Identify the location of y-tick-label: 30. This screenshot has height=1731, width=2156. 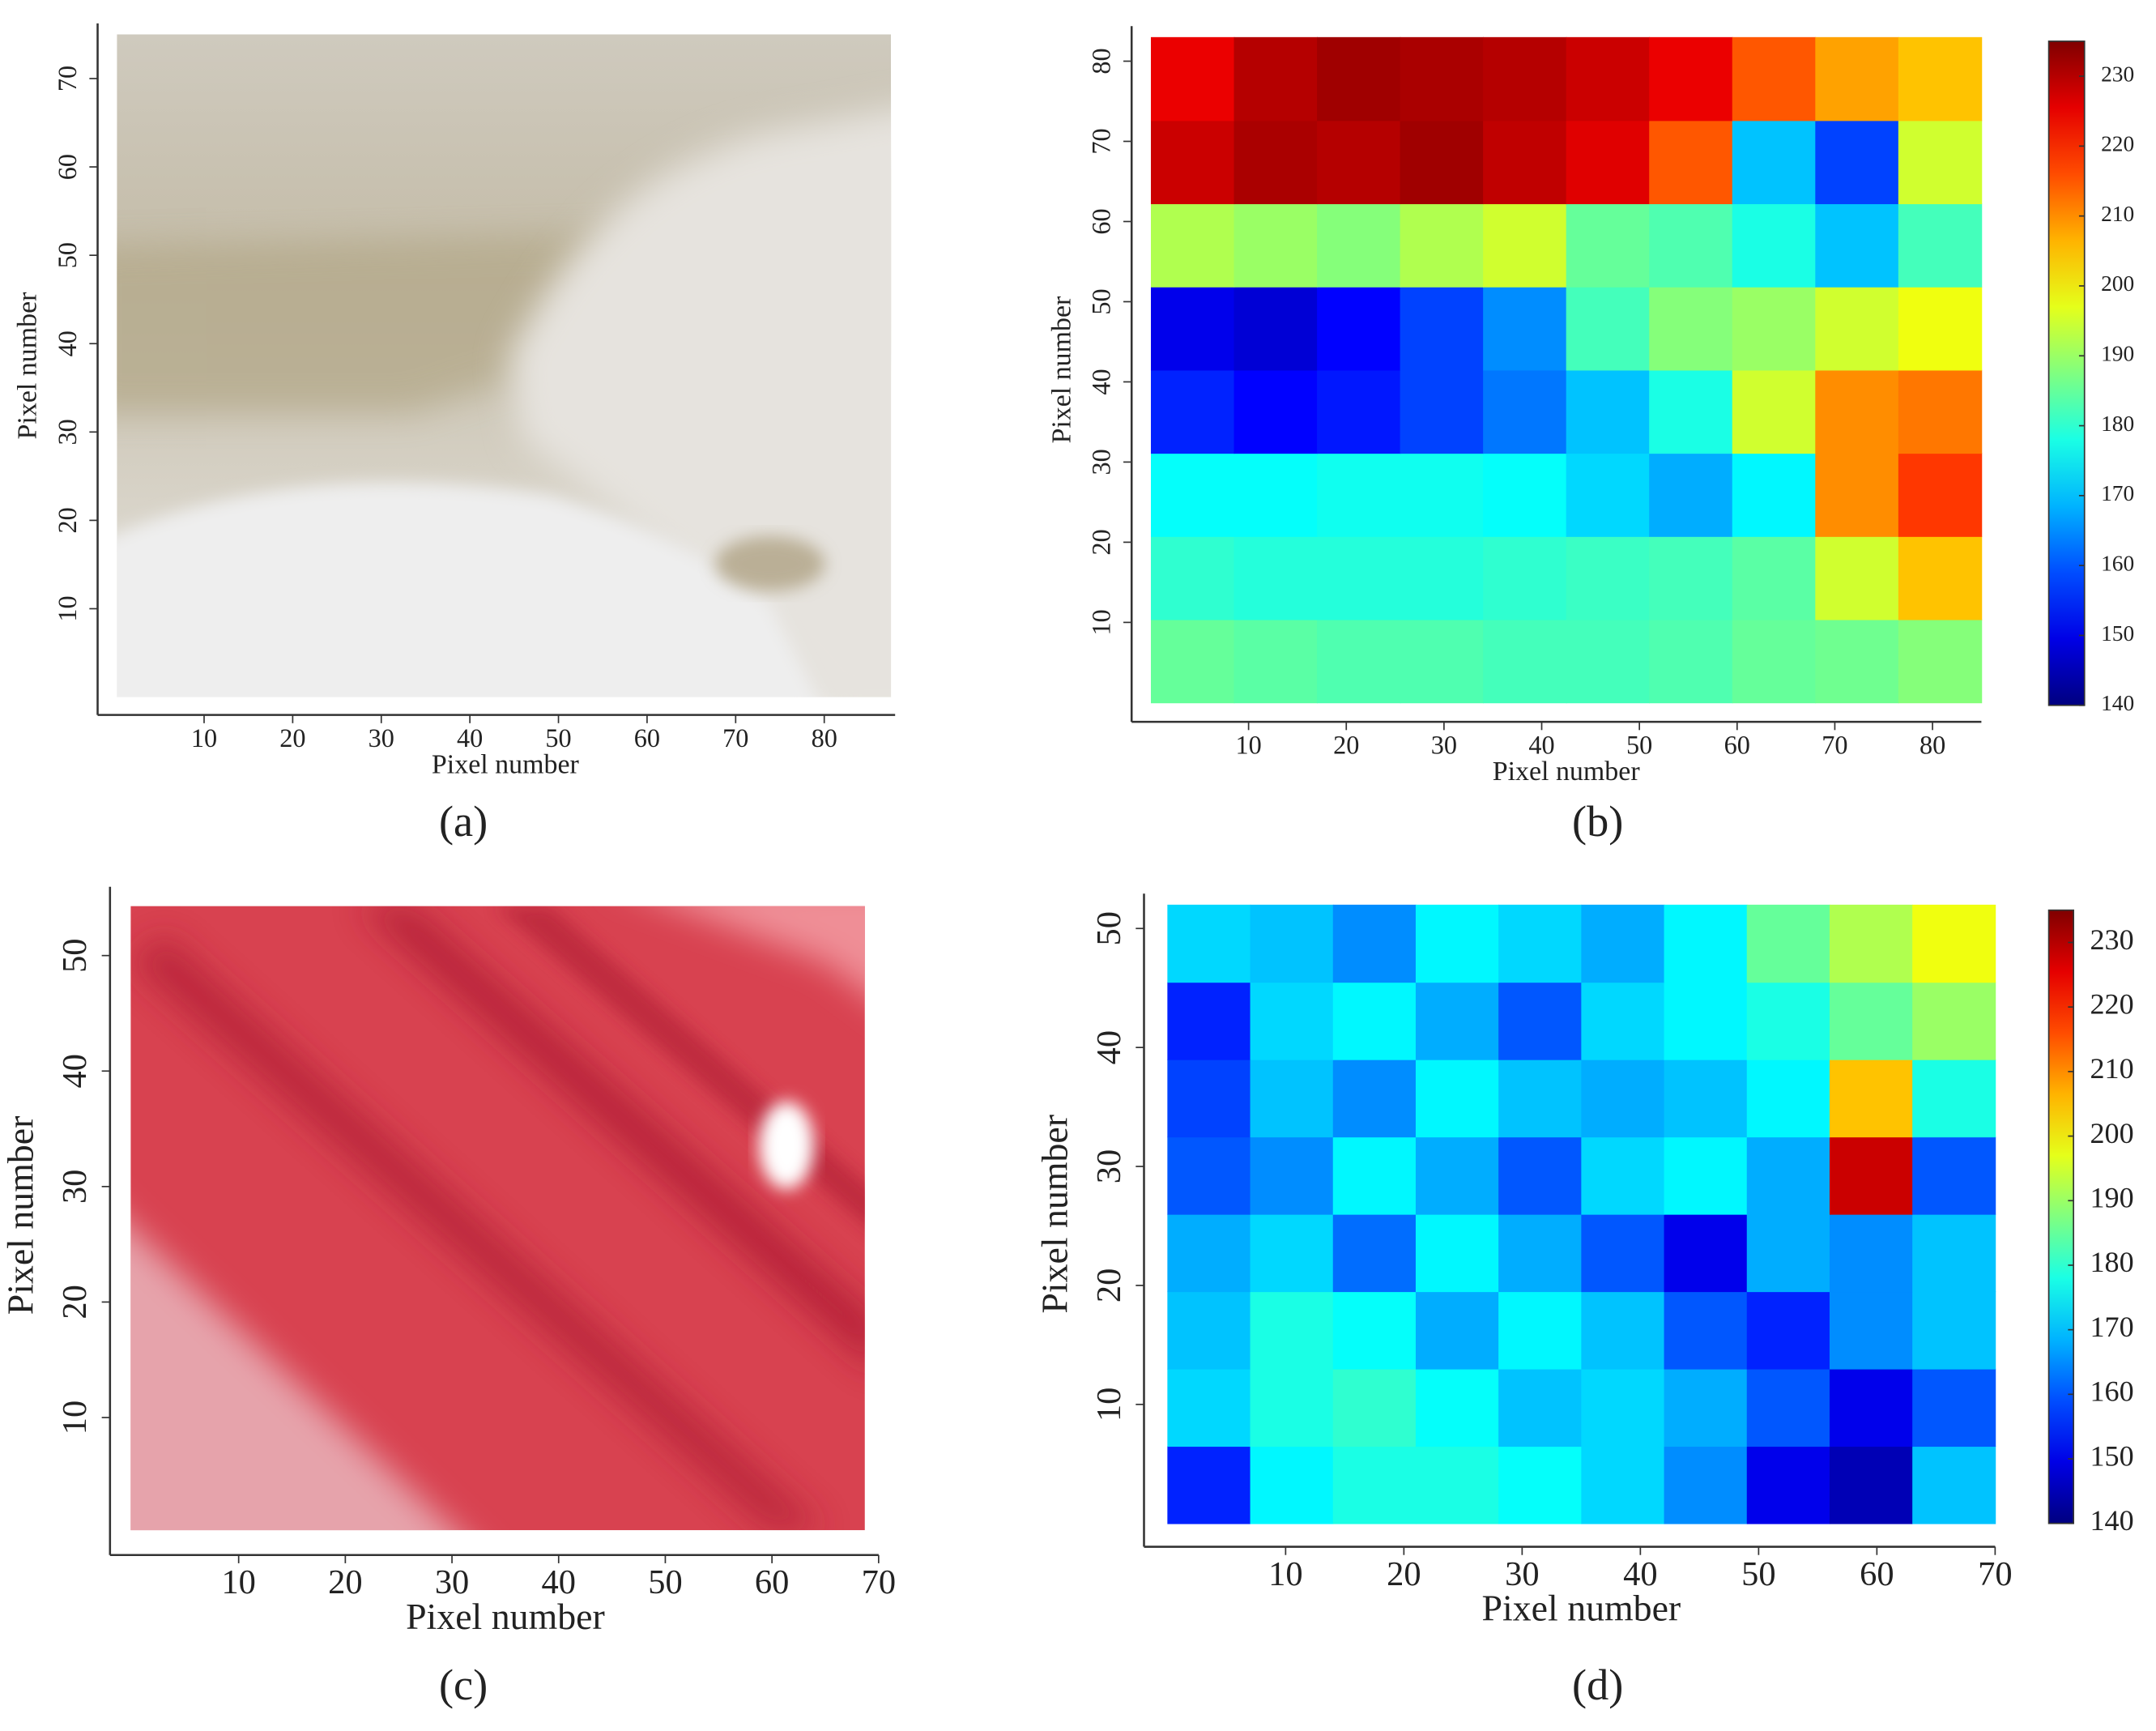
(1109, 1166).